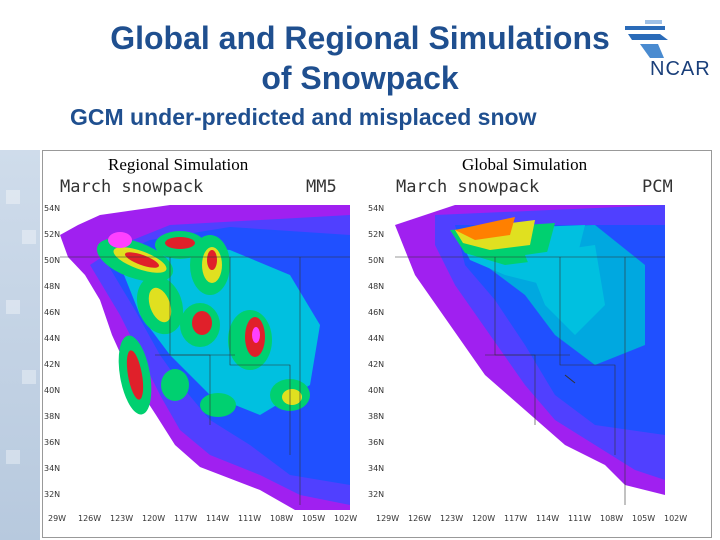 The image size is (720, 540). I want to click on regional-lon-tick: 111W, so click(250, 518).